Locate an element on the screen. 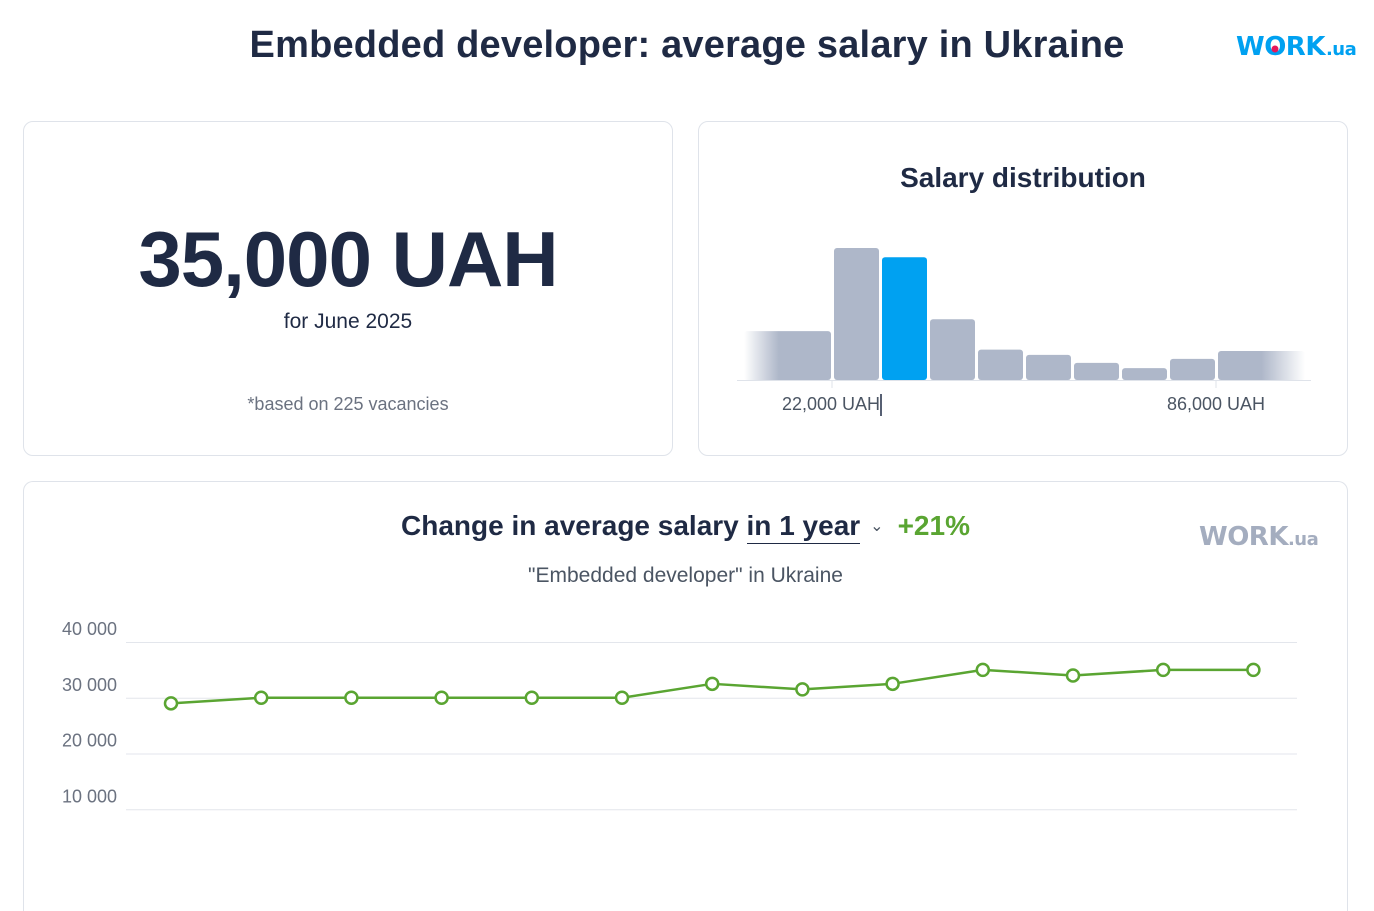 The width and height of the screenshot is (1374, 911). chevron-down-icon: ⌄ is located at coordinates (877, 526).